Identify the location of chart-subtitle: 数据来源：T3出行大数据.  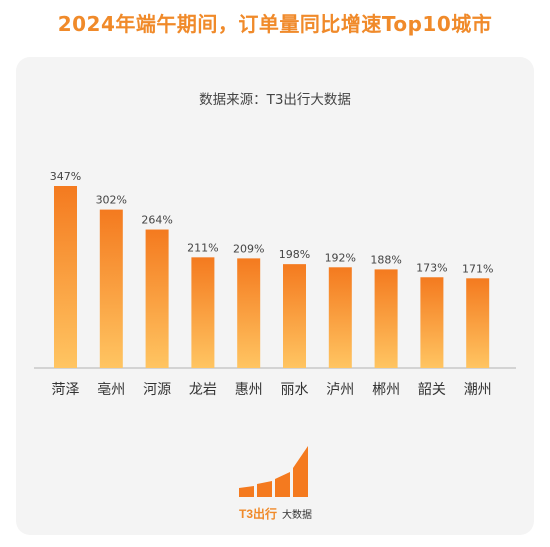
(275, 100).